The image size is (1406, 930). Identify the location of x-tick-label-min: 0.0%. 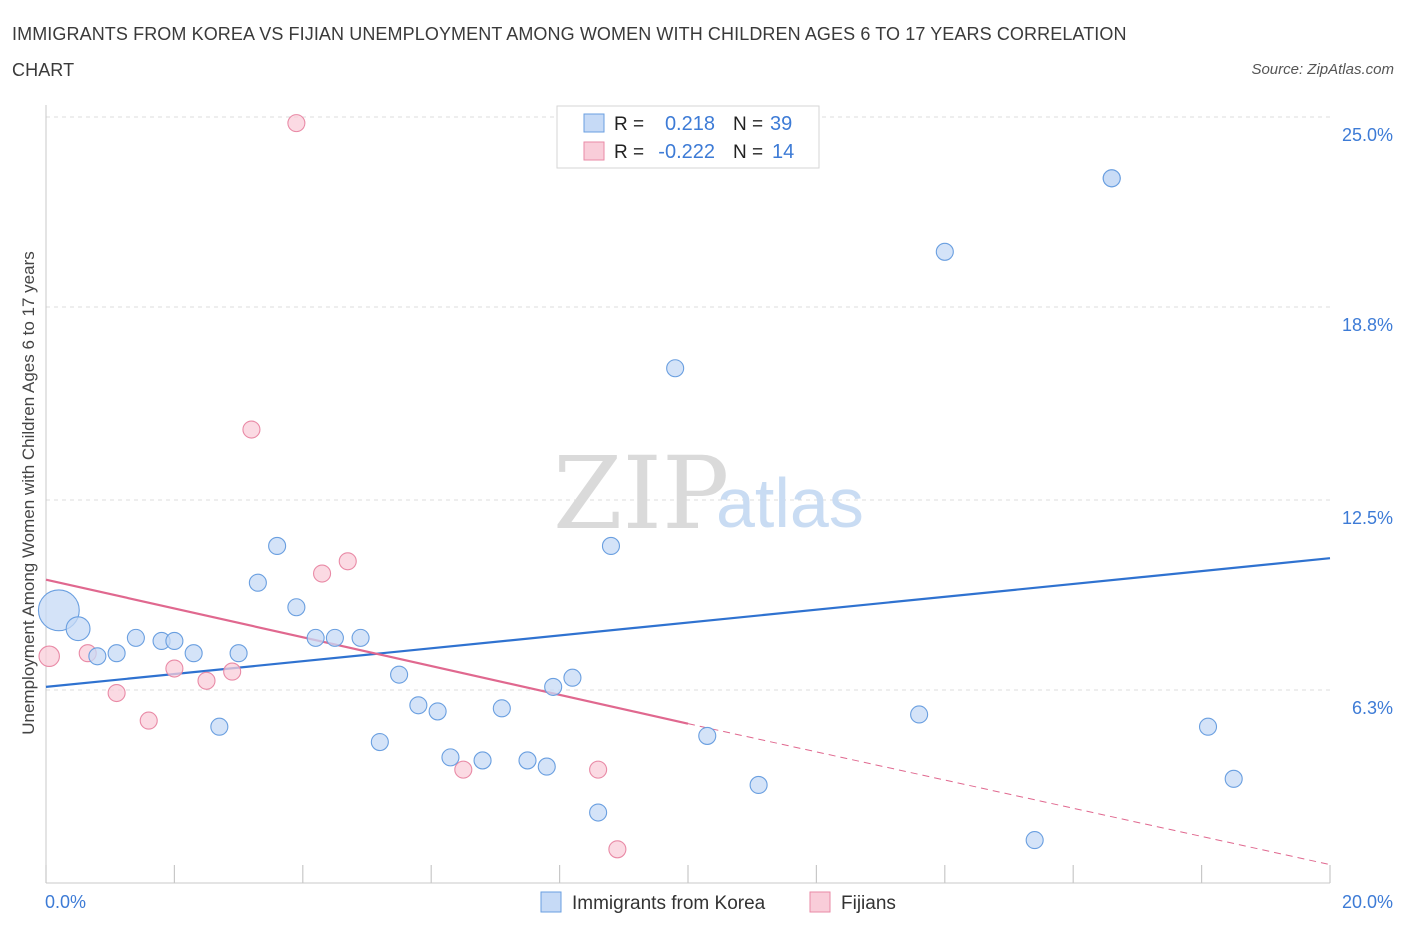
(65, 902).